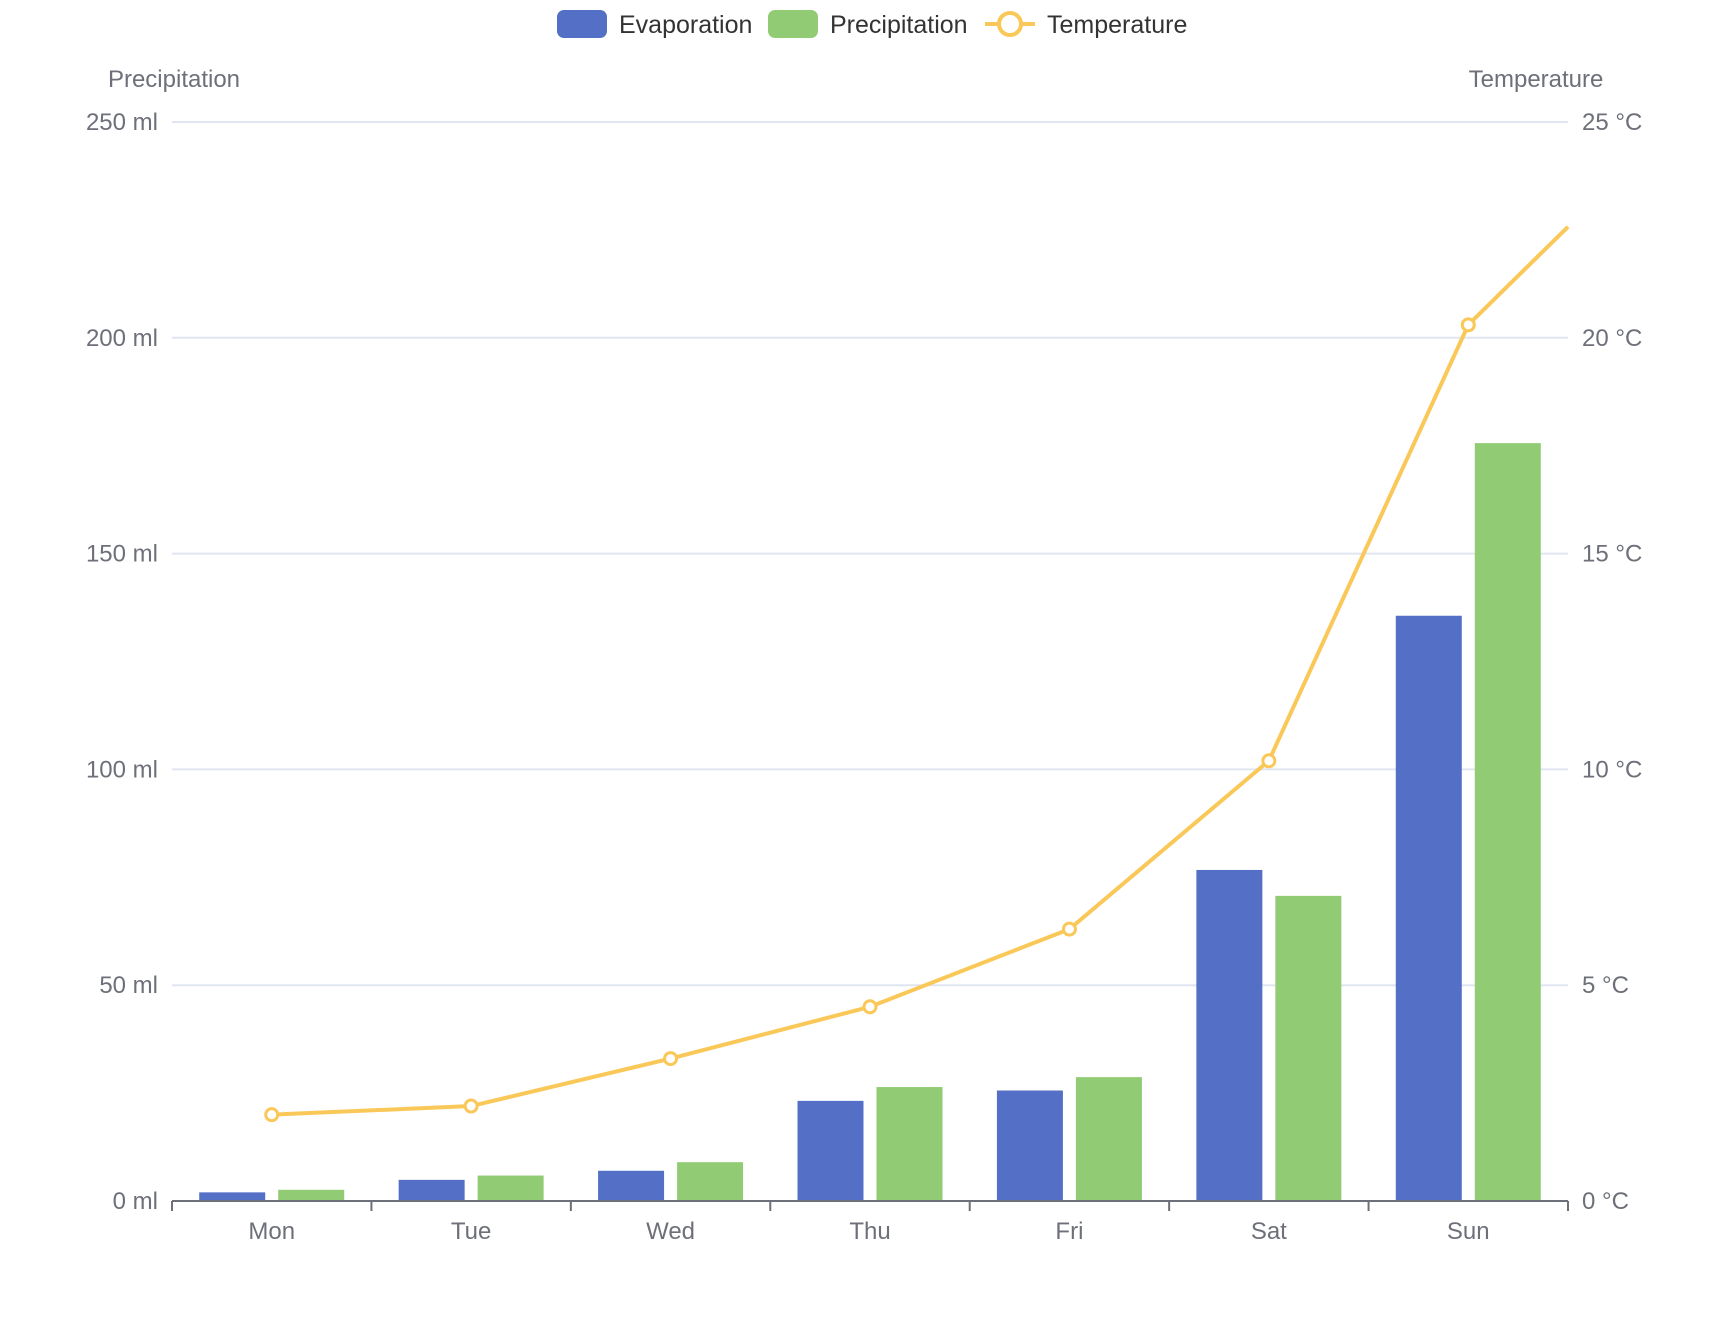 The width and height of the screenshot is (1714, 1322). Describe the element at coordinates (869, 1231) in the screenshot. I see `x-axis-label-thu: Thu` at that location.